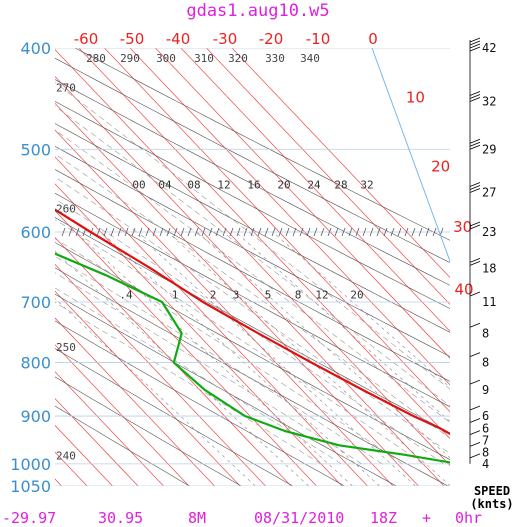  What do you see at coordinates (489, 268) in the screenshot?
I see `wind-speed-label: 18` at bounding box center [489, 268].